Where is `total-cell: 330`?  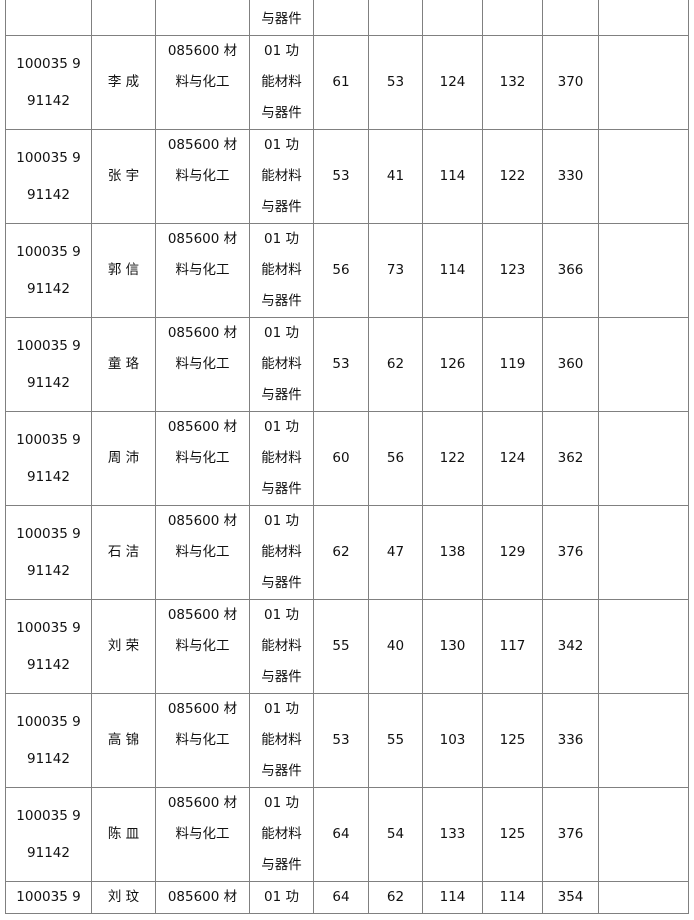 total-cell: 330 is located at coordinates (570, 176).